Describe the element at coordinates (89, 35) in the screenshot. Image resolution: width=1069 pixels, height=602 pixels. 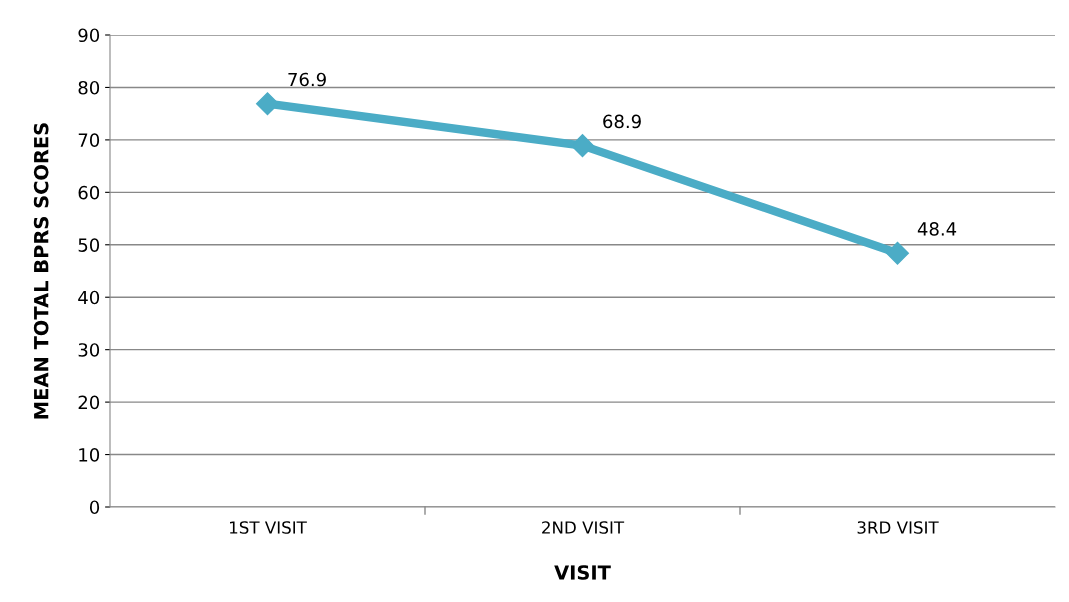
I see `y-tick-label: 90` at that location.